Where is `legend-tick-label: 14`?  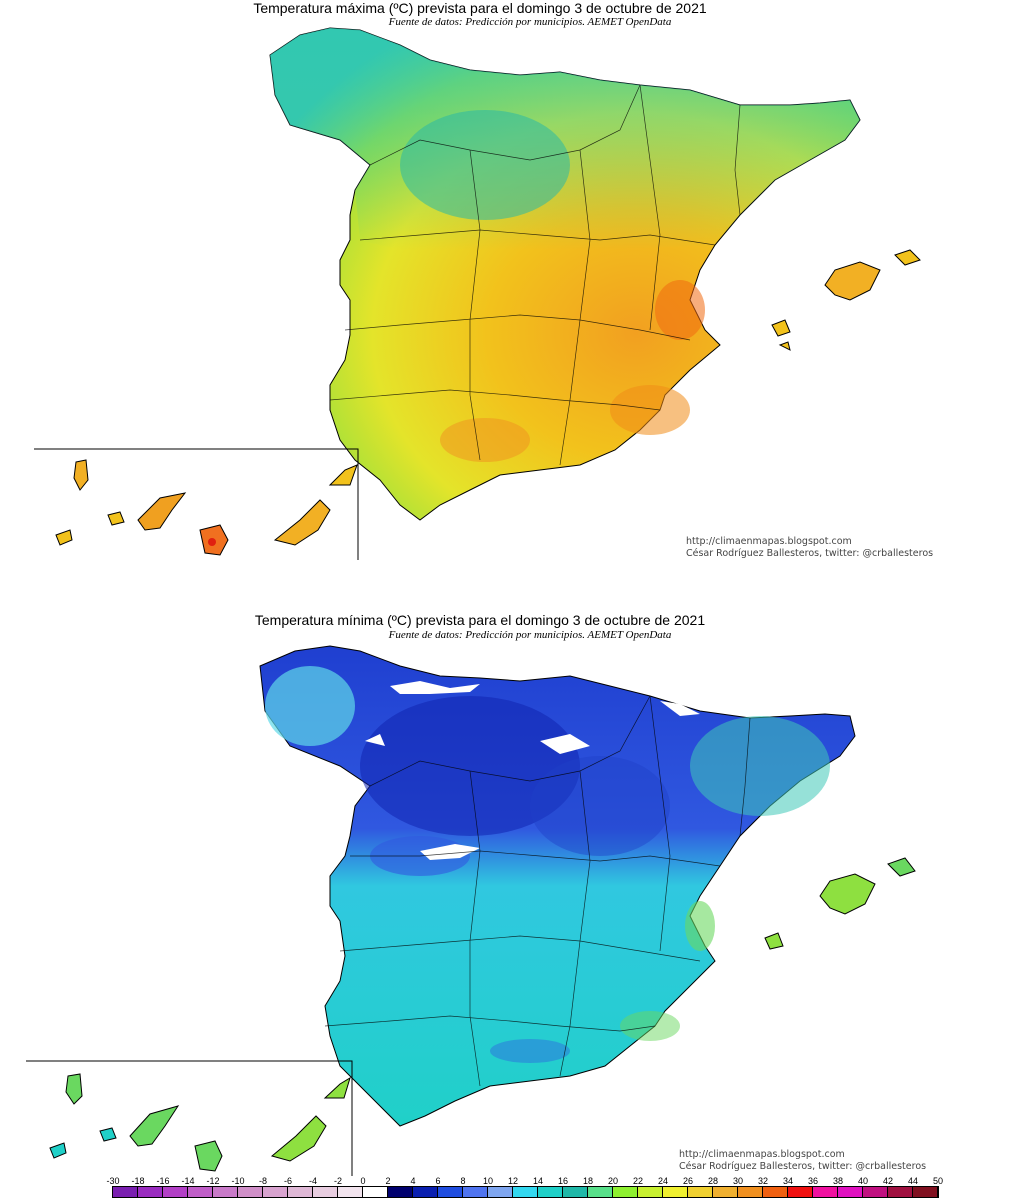
legend-tick-label: 14 is located at coordinates (538, 1181).